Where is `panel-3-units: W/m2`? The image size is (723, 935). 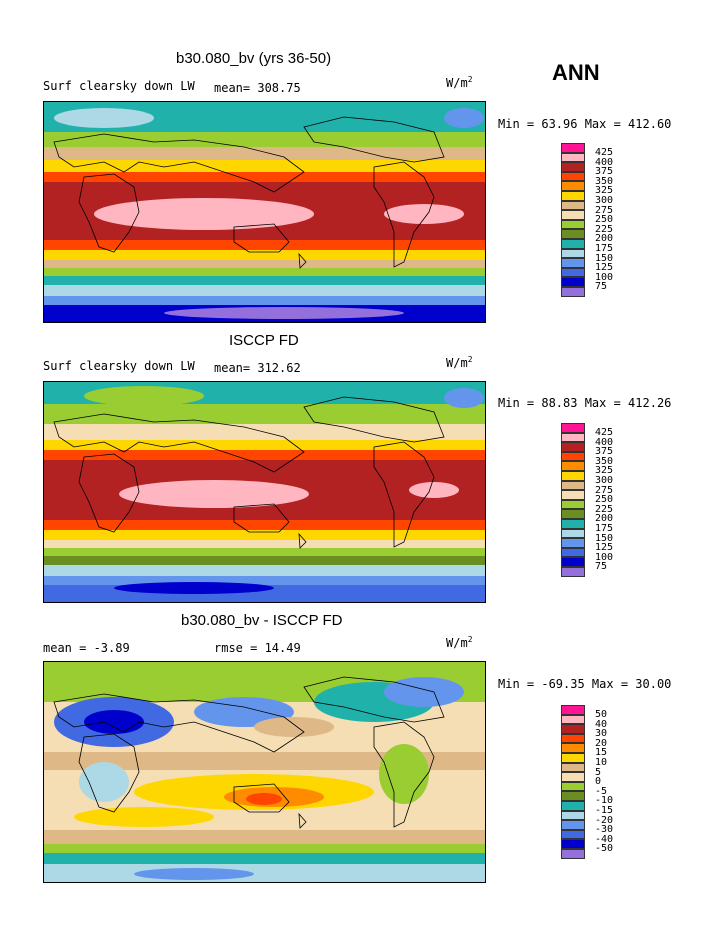
panel-3-units: W/m2 is located at coordinates (459, 642).